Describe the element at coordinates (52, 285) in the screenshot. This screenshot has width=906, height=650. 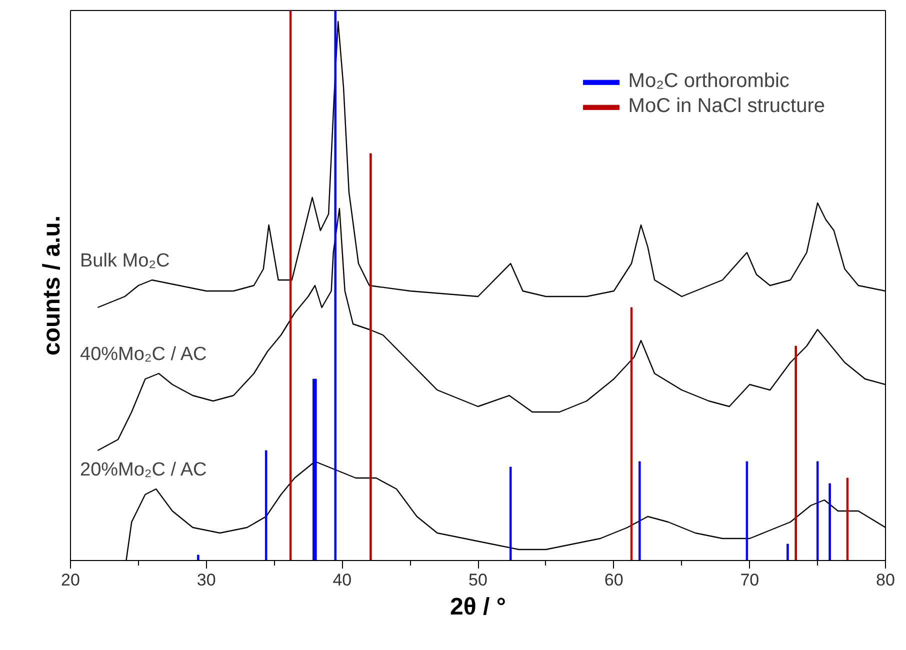
I see `y-axis-title: counts / a.u.` at that location.